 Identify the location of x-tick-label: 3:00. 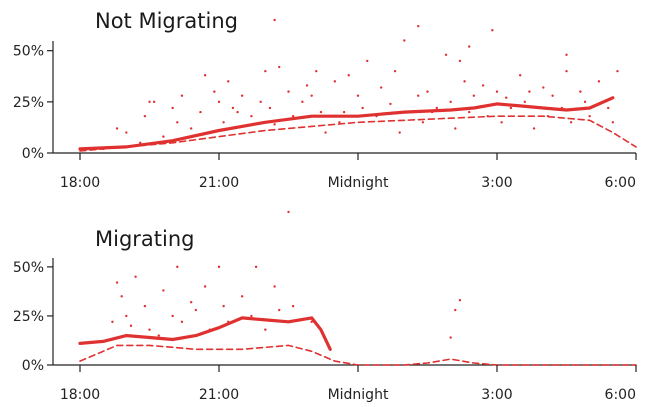
(496, 183).